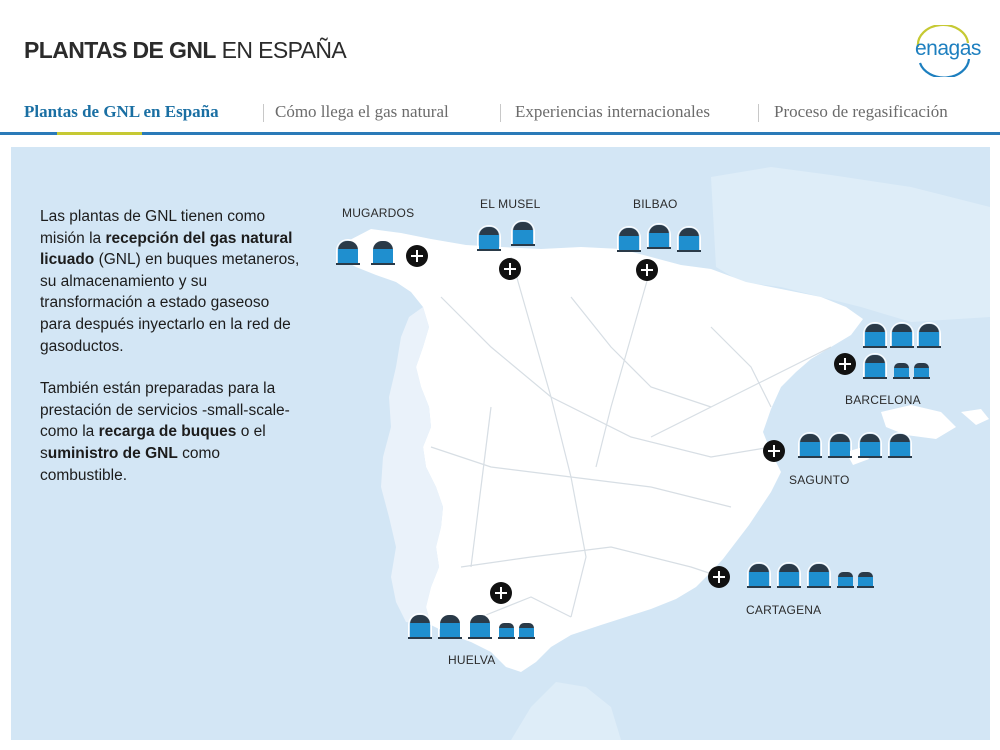 The height and width of the screenshot is (750, 1000). Describe the element at coordinates (647, 270) in the screenshot. I see `expand-bilbao-button` at that location.